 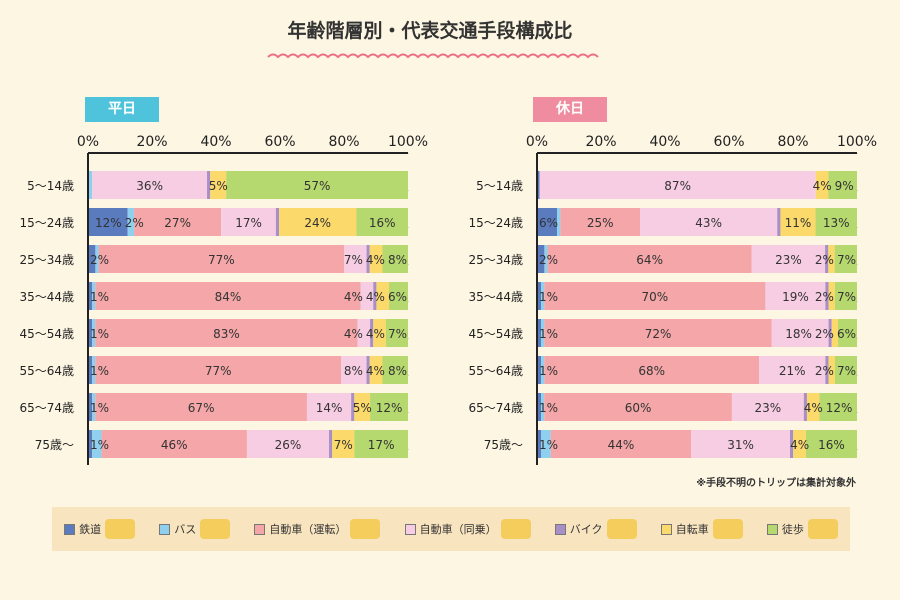 What do you see at coordinates (495, 297) in the screenshot?
I see `category-label: 35～44歳` at bounding box center [495, 297].